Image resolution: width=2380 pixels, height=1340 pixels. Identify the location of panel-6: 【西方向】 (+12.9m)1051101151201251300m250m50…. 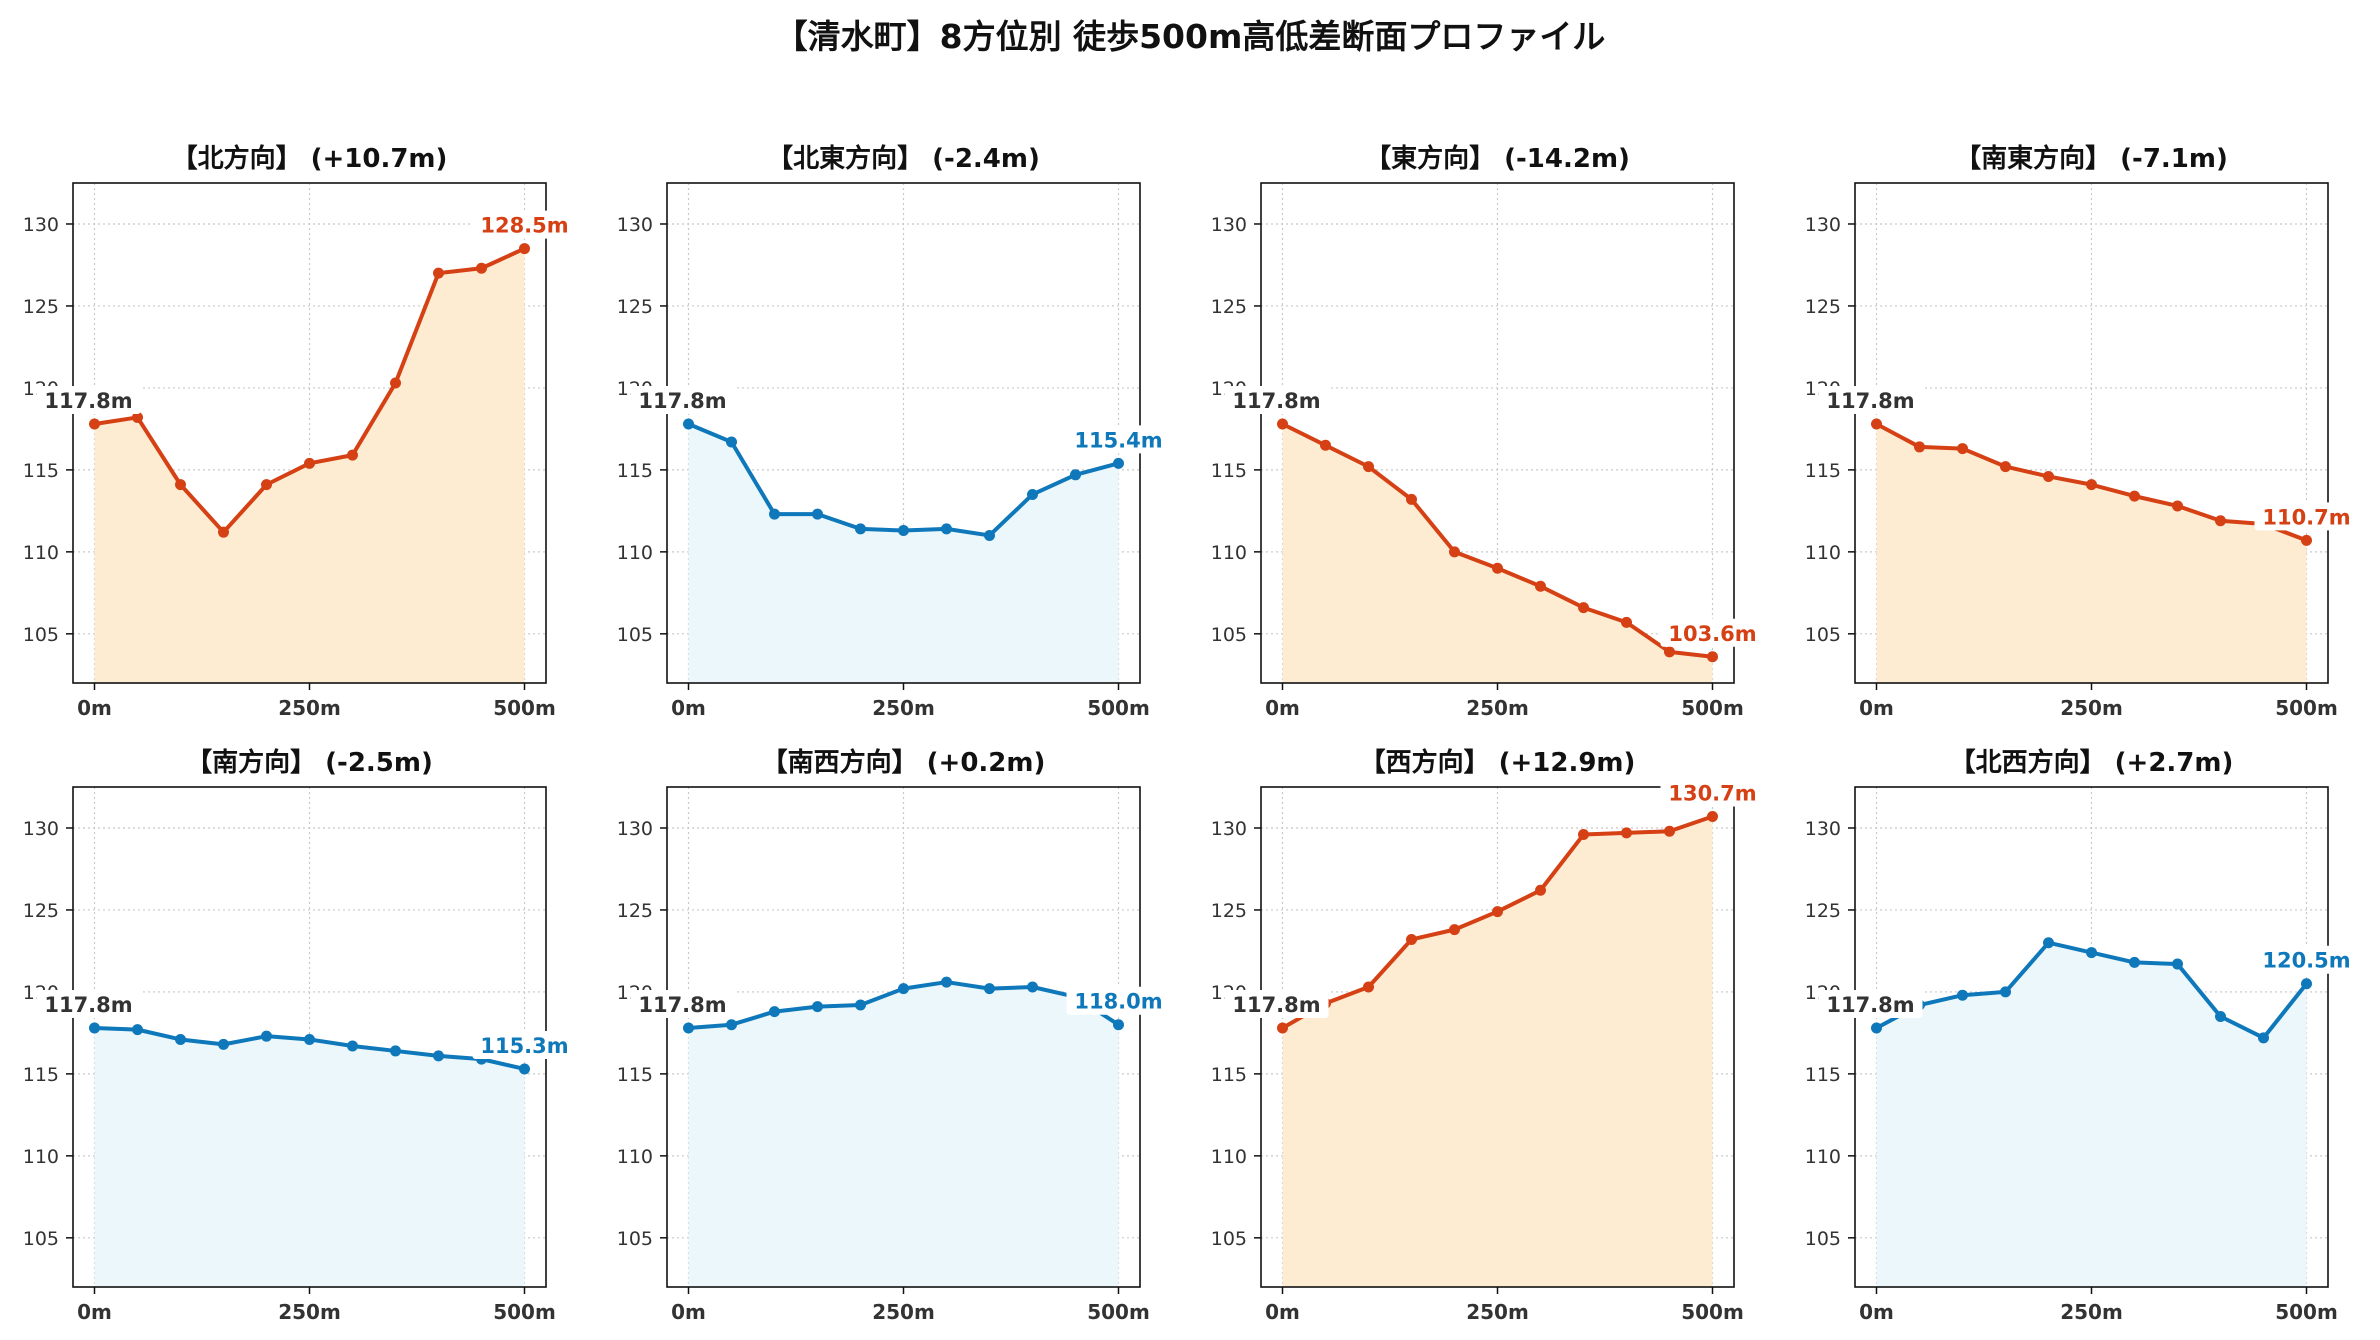
(1488, 1035).